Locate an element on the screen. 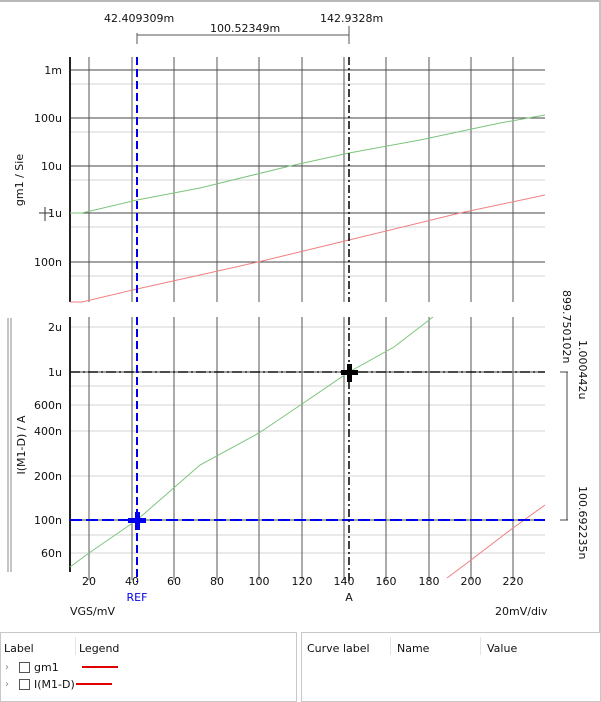 This screenshot has height=702, width=601. top-y-tick: 100u is located at coordinates (48, 118).